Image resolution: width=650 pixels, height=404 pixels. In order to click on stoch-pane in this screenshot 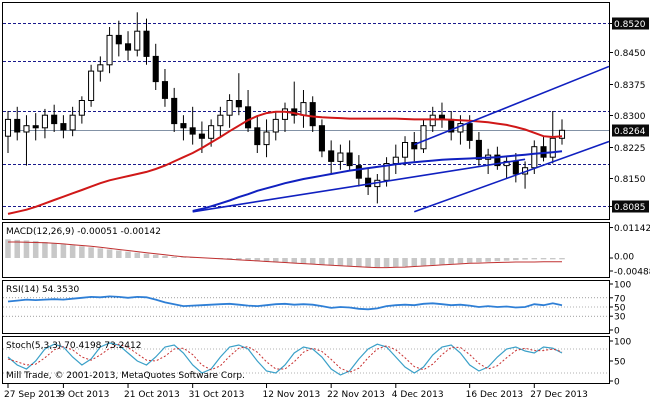, I will do `click(306, 360)`.